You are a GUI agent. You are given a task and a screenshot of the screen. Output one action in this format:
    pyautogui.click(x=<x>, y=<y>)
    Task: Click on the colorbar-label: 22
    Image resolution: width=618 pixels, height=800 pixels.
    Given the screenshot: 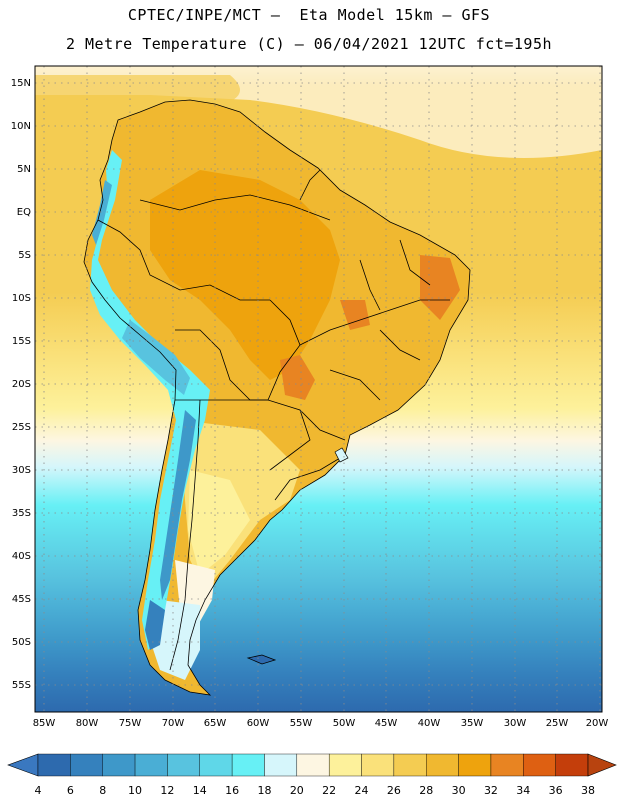 What is the action you would take?
    pyautogui.click(x=329, y=790)
    